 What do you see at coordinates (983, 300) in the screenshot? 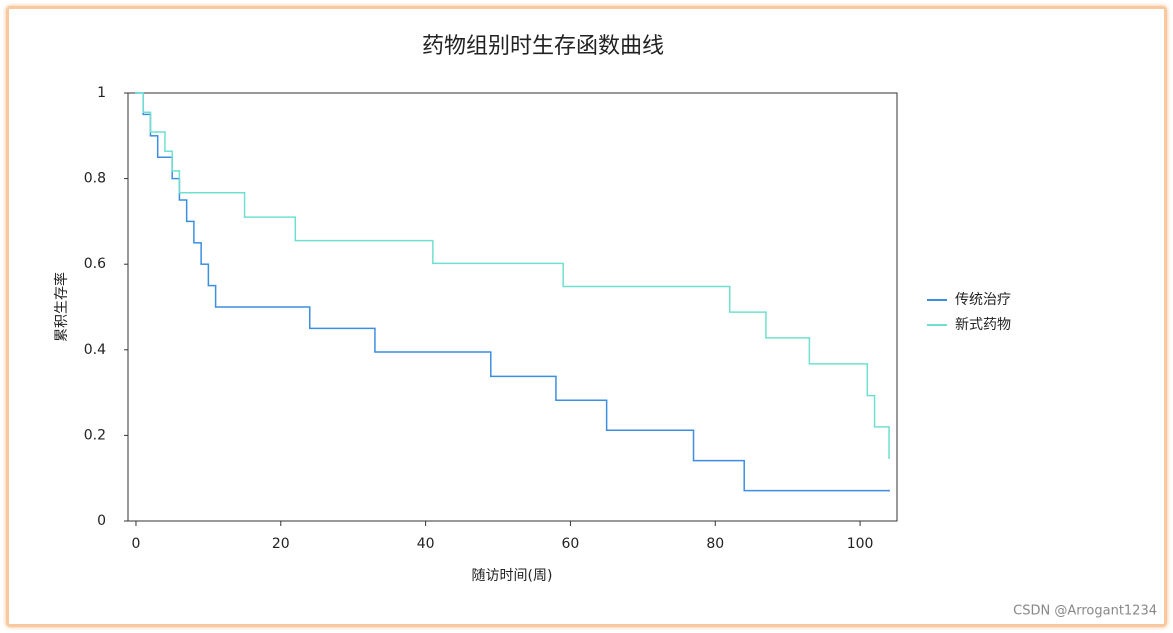
I see `legend-label: 传统治疗` at bounding box center [983, 300].